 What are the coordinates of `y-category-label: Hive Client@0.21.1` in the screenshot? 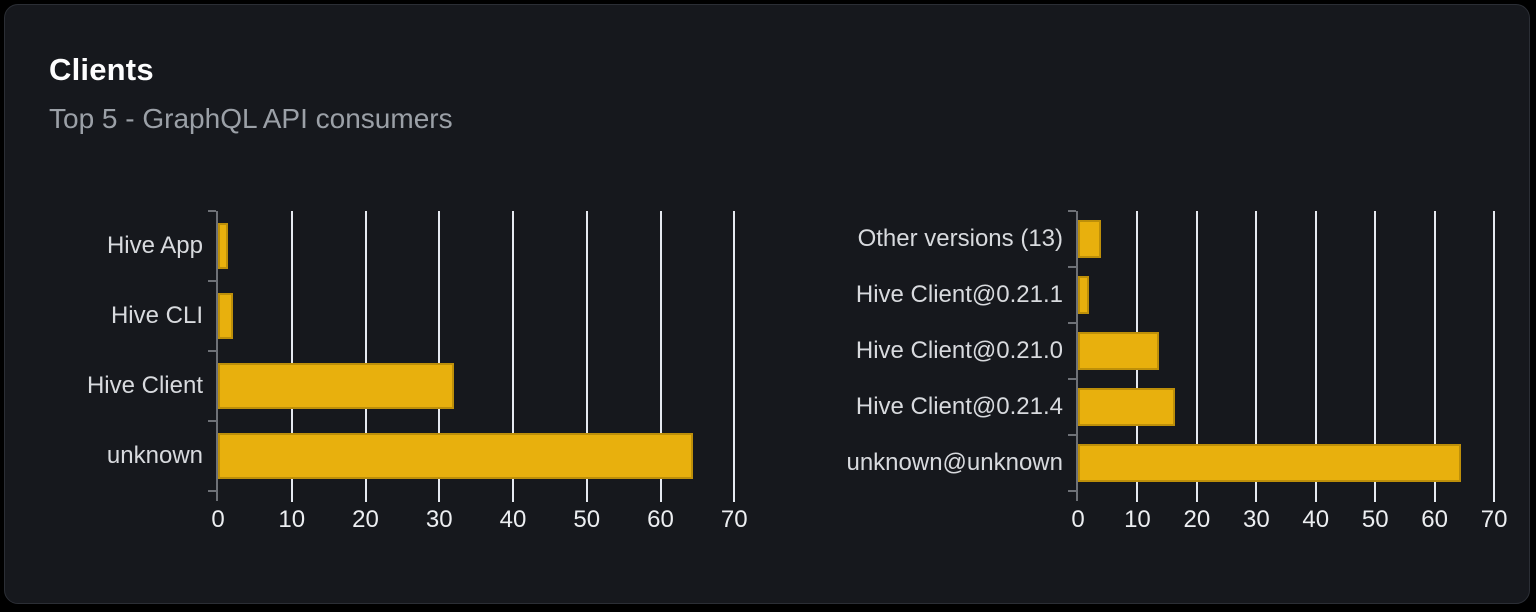 It's located at (959, 294).